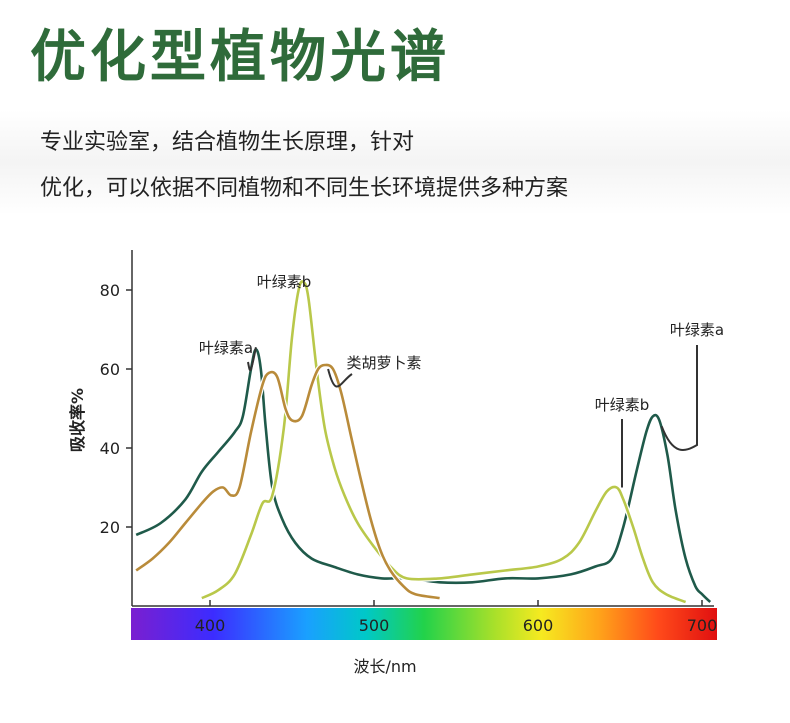 This screenshot has height=723, width=790. Describe the element at coordinates (383, 363) in the screenshot. I see `annotation-label: 类胡萝卜素` at that location.